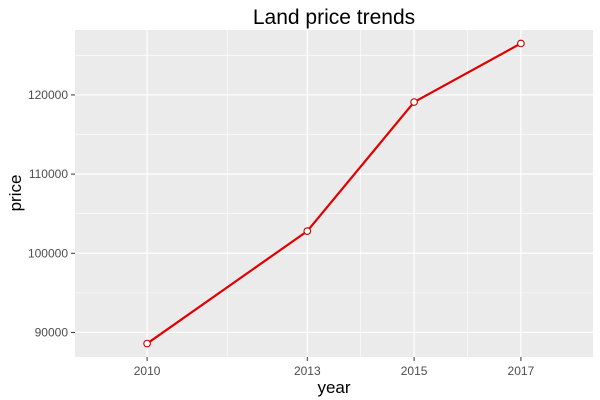  Describe the element at coordinates (48, 95) in the screenshot. I see `y-tick-label: 120000` at that location.